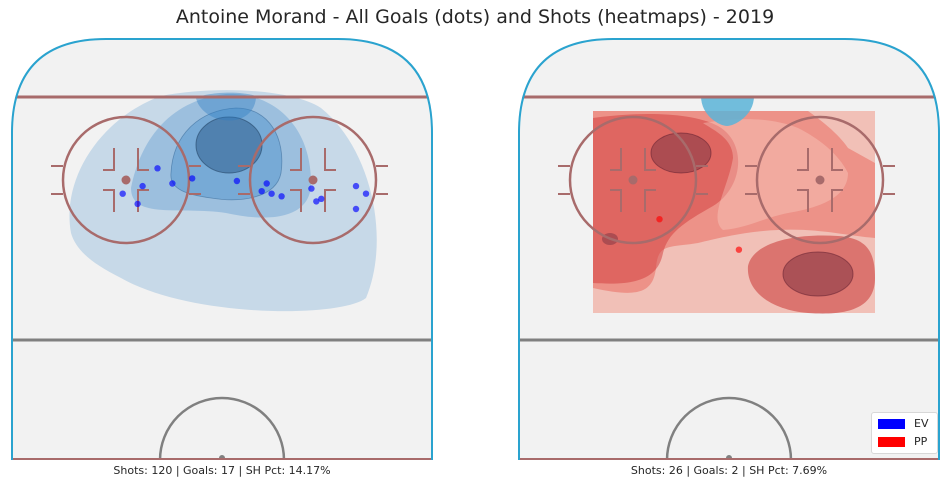 This screenshot has height=489, width=950. I want to click on pp-caption: Shots: 26 | Goals: 2 | SH Pct: 7.69%, so click(729, 470).